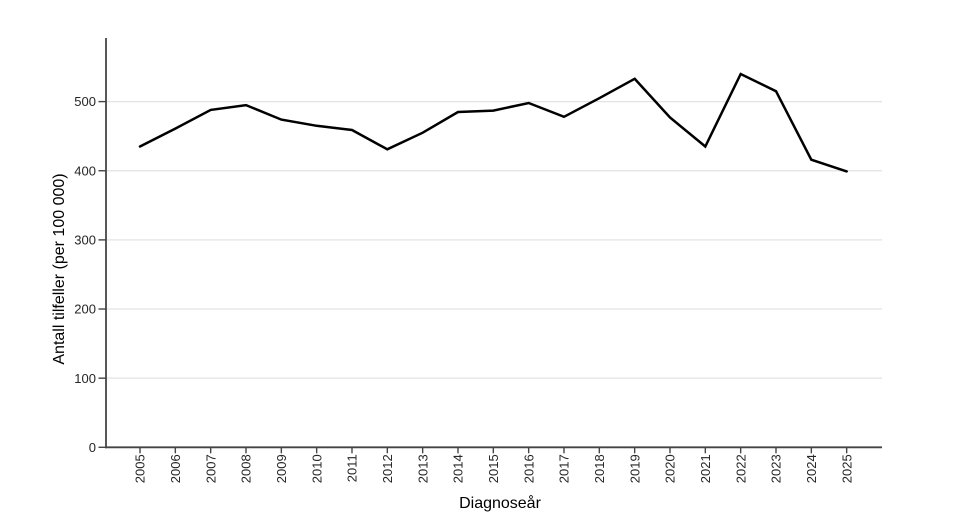 The width and height of the screenshot is (970, 529). What do you see at coordinates (458, 468) in the screenshot?
I see `x-tick-label: 2014` at bounding box center [458, 468].